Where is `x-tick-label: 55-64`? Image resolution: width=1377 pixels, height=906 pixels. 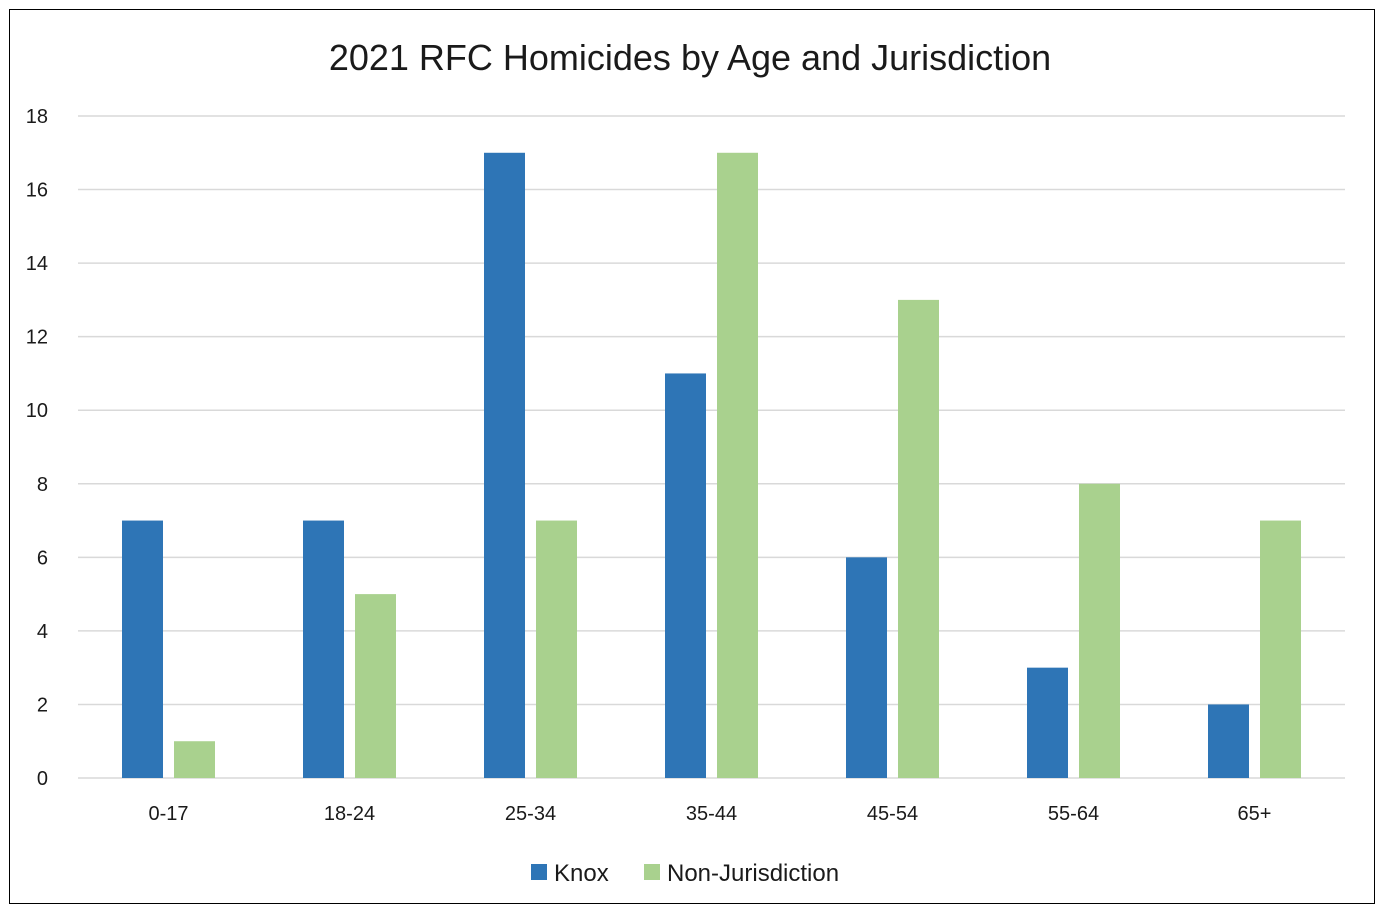
x-tick-label: 55-64 is located at coordinates (1073, 814).